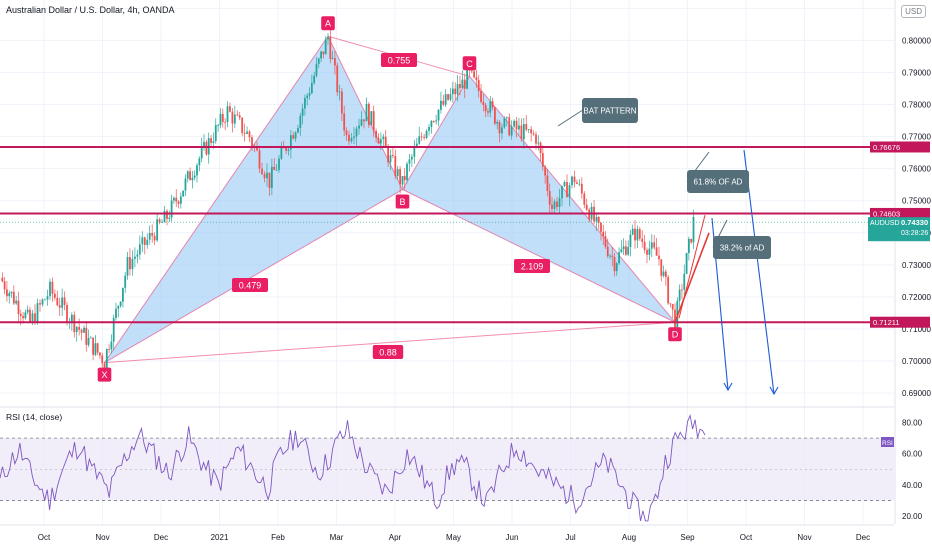 The height and width of the screenshot is (550, 932). What do you see at coordinates (161, 537) in the screenshot?
I see `time-axis-tick: Dec` at bounding box center [161, 537].